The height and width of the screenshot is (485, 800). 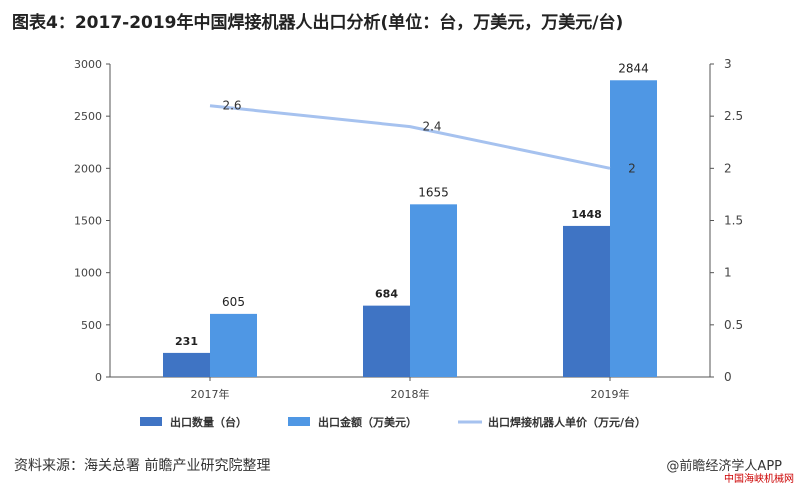 What do you see at coordinates (88, 273) in the screenshot?
I see `left-tick-label: 1000` at bounding box center [88, 273].